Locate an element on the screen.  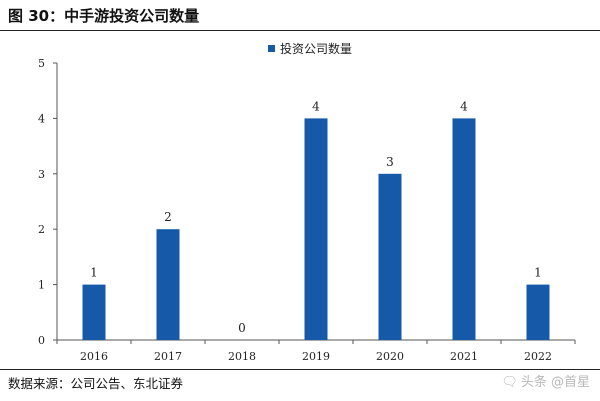
bar-2019 is located at coordinates (316, 229).